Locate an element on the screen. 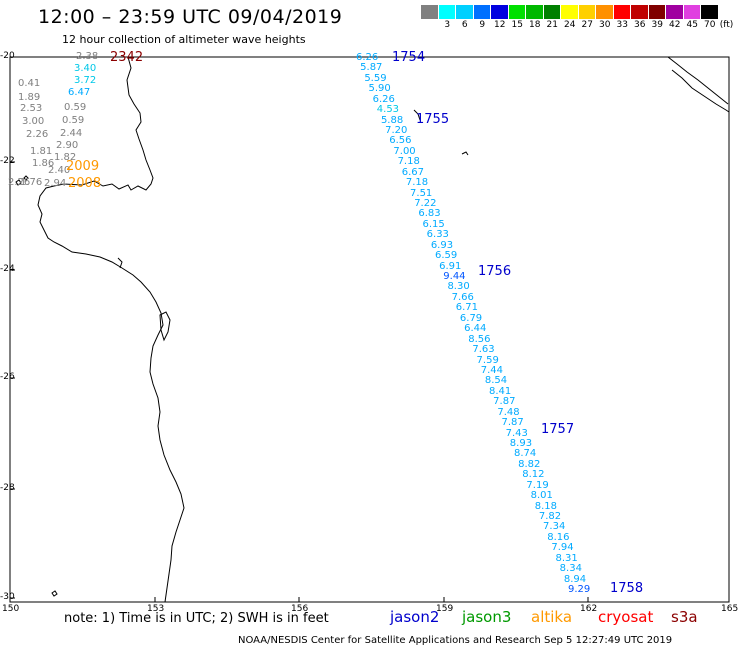 This screenshot has height=650, width=740. colorbar-tick-label: 27 is located at coordinates (587, 25).